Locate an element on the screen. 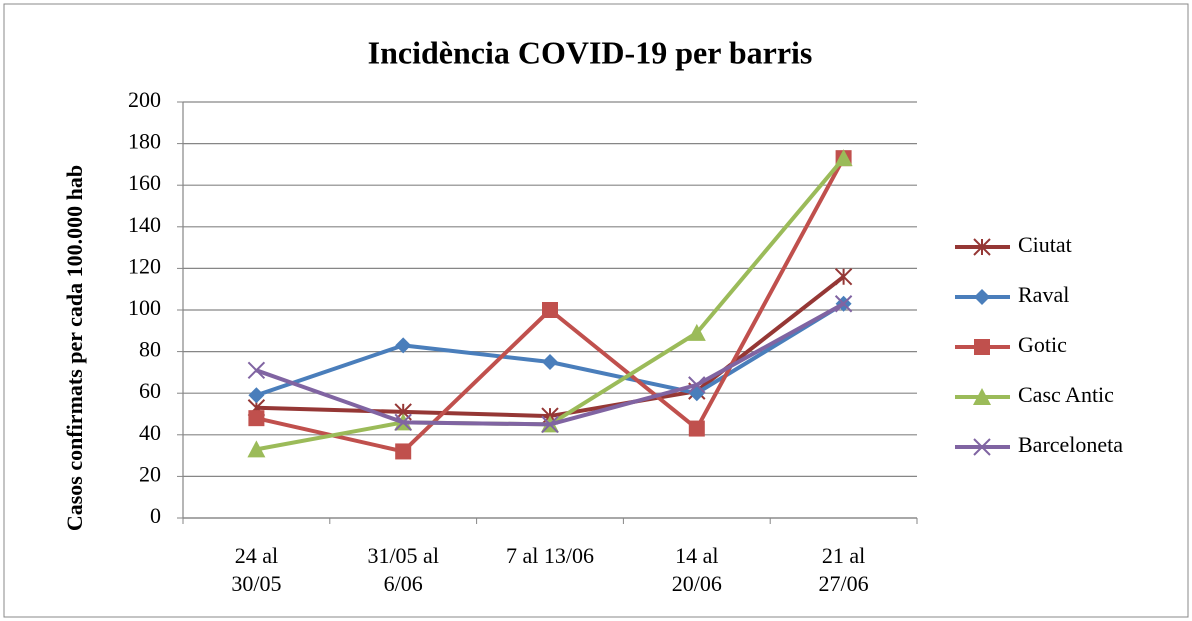 The image size is (1192, 621). legend-label: Barceloneta is located at coordinates (1070, 444).